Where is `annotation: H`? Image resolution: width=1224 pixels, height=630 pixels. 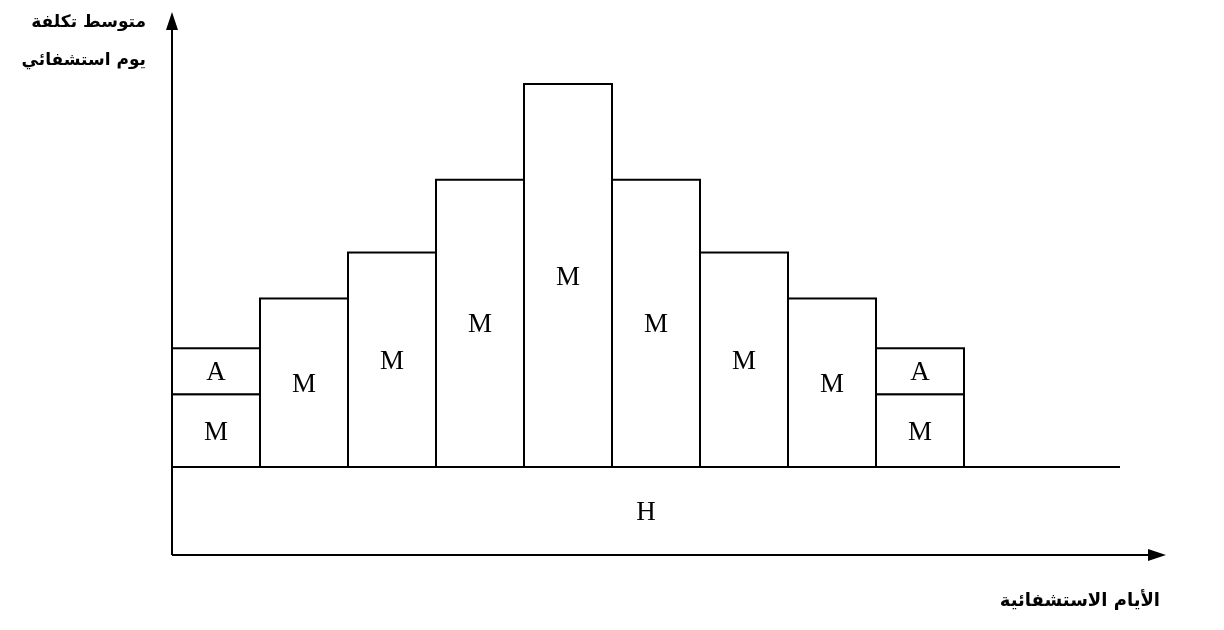 annotation: H is located at coordinates (646, 511).